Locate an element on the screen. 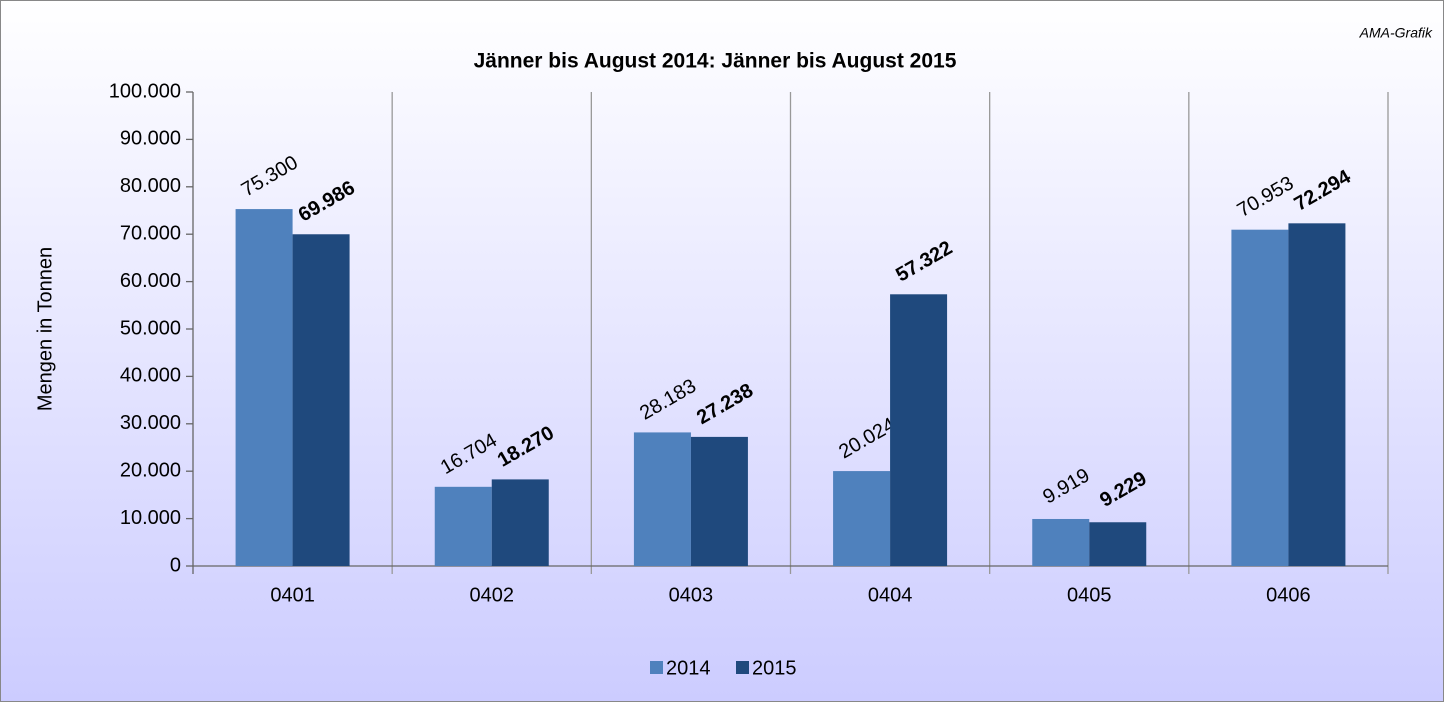  y-tick-label: 30.000 is located at coordinates (150, 423).